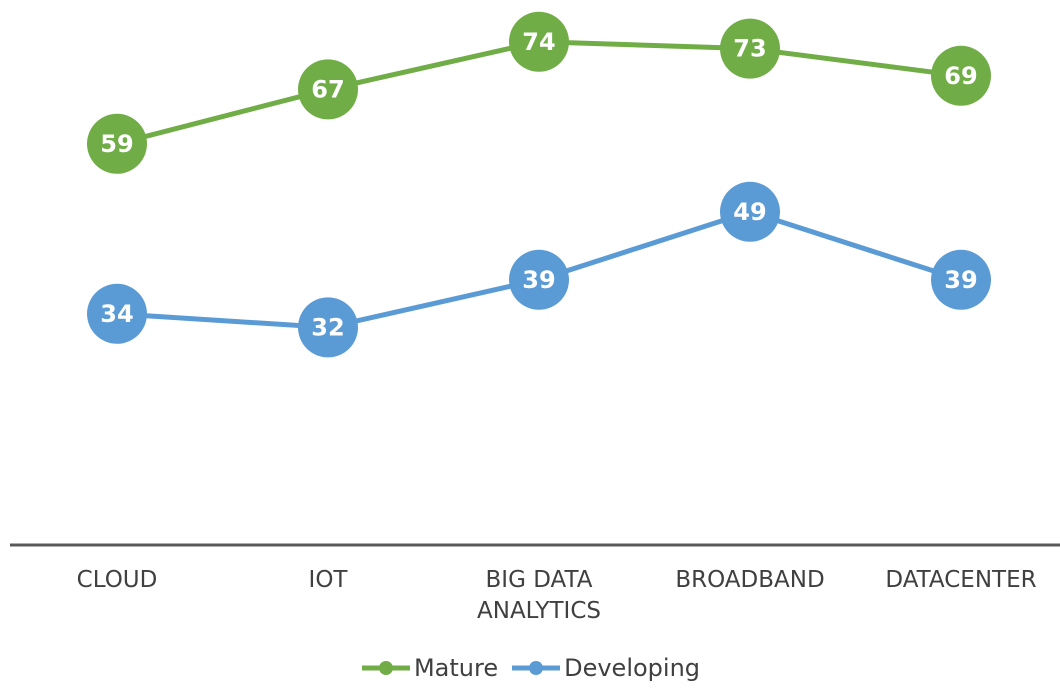  Describe the element at coordinates (539, 595) in the screenshot. I see `x-tick-label: BIG DATA ANALYTICS` at that location.